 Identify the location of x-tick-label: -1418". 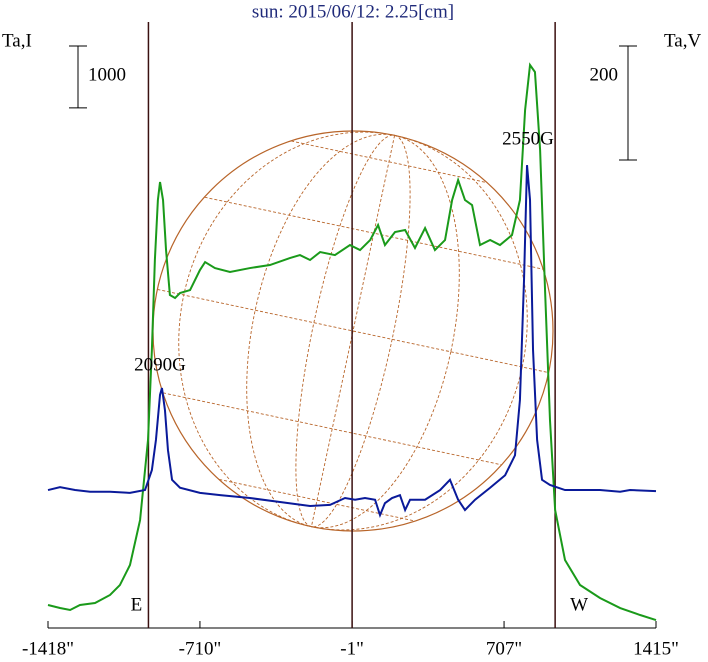
(48, 648).